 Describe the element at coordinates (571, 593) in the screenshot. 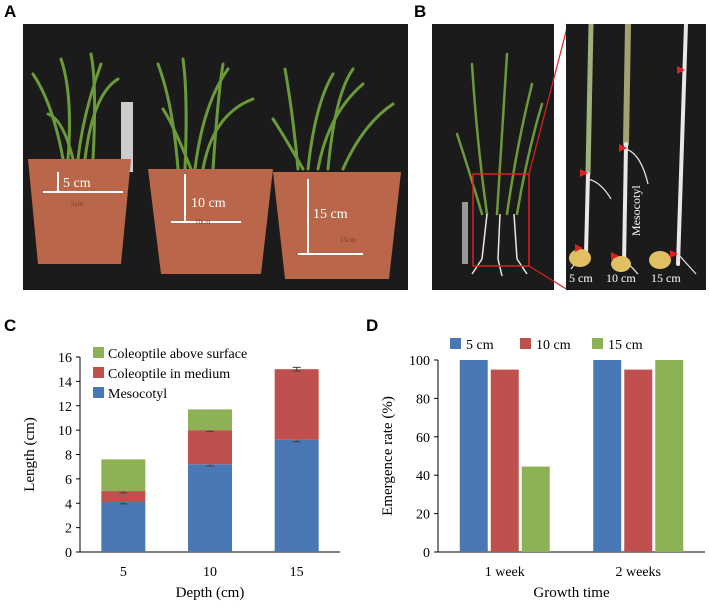

I see `x-axis-label: Growth time` at that location.